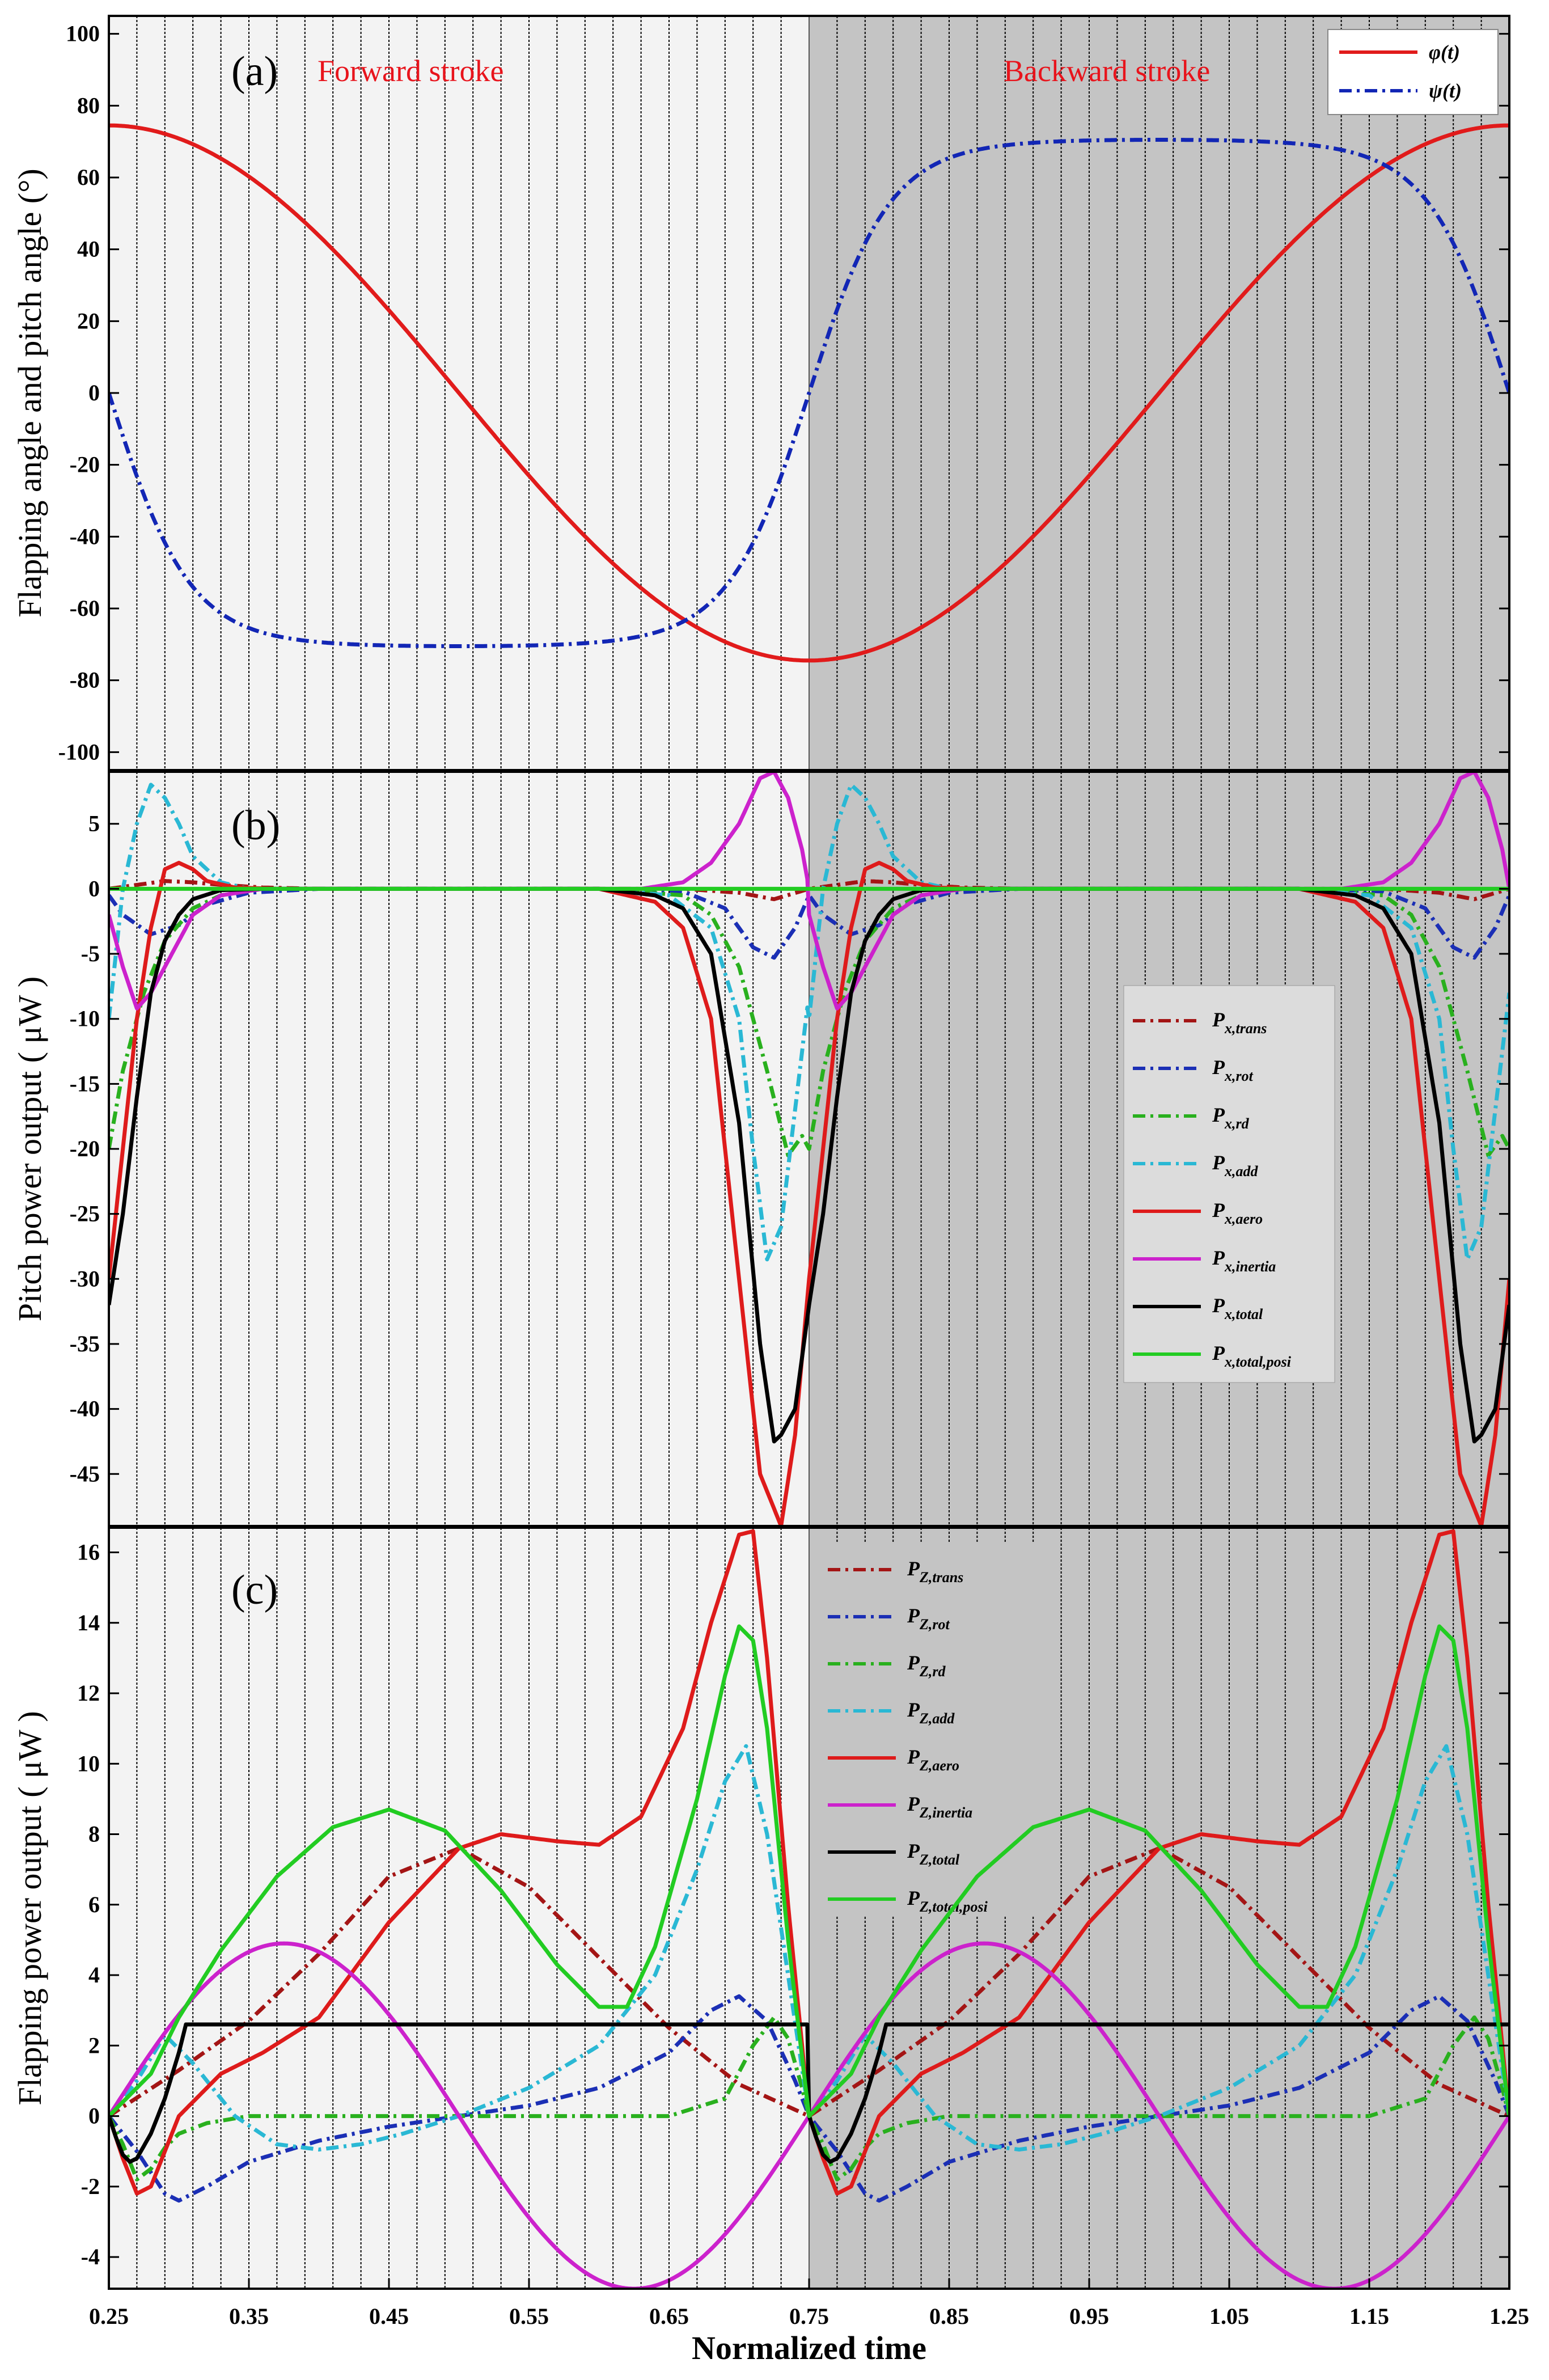 Image resolution: width=1549 pixels, height=2380 pixels. What do you see at coordinates (85, 1344) in the screenshot?
I see `y-tick-label: -35` at bounding box center [85, 1344].